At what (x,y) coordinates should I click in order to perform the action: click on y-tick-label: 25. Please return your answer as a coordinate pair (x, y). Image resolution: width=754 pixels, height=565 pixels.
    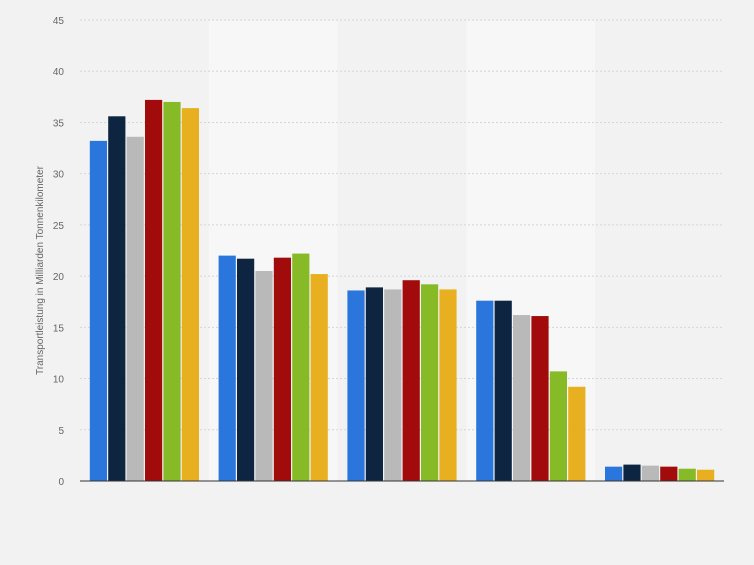
    Looking at the image, I should click on (59, 226).